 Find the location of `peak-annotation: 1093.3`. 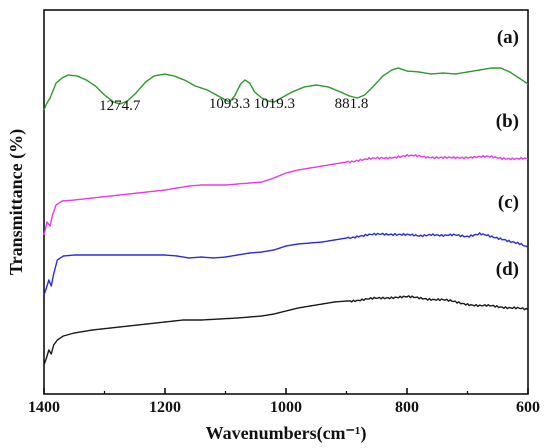

peak-annotation: 1093.3 is located at coordinates (229, 104).